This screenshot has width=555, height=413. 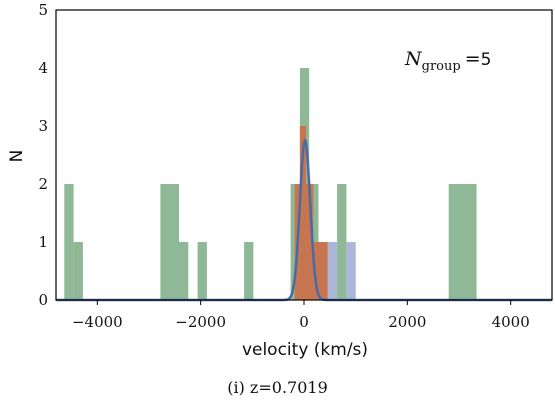 I want to click on annotation-subscript: group, so click(x=441, y=66).